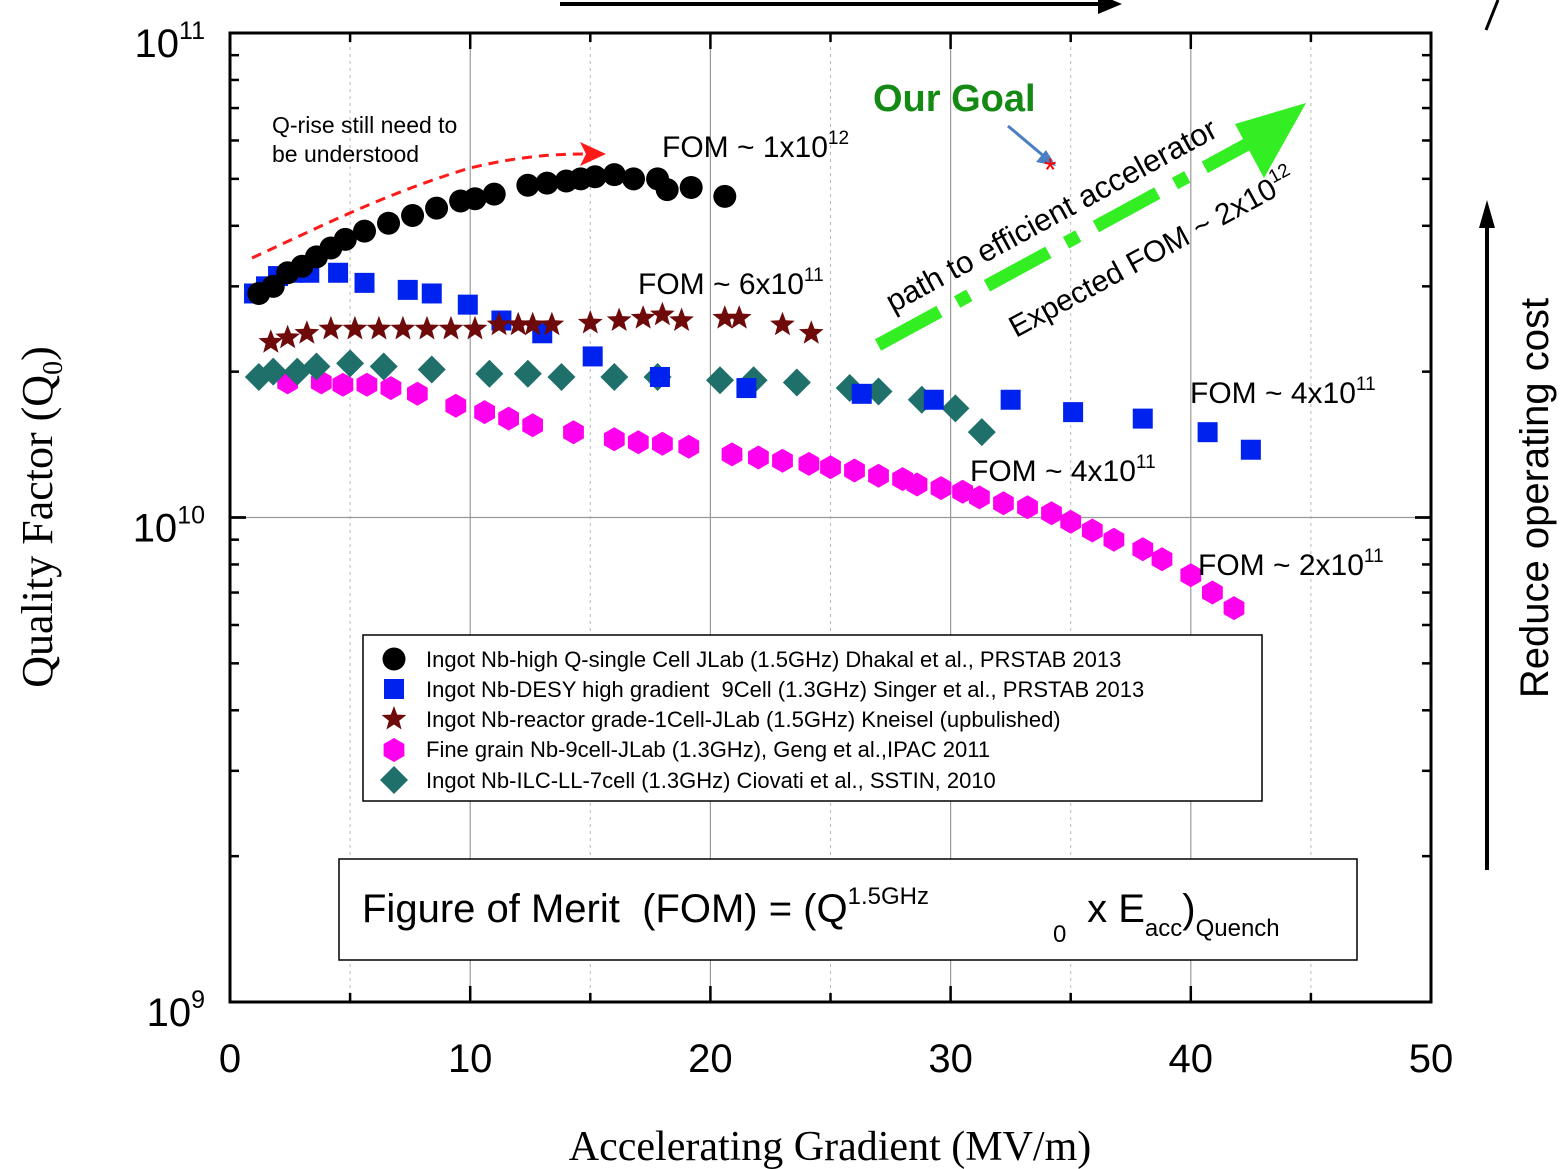 This screenshot has height=1169, width=1567. Describe the element at coordinates (1191, 1059) in the screenshot. I see `x-tick-label: 40` at that location.